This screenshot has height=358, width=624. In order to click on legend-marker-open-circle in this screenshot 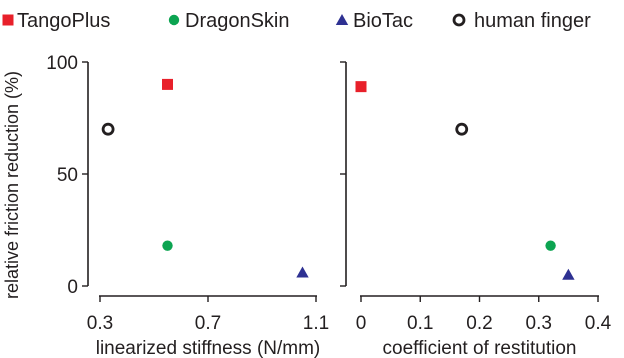, I will do `click(459, 20)`.